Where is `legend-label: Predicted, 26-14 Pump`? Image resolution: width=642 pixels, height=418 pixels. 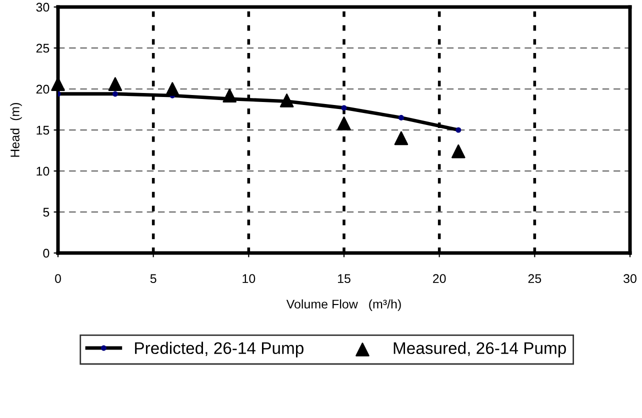 legend-label: Predicted, 26-14 Pump is located at coordinates (219, 350).